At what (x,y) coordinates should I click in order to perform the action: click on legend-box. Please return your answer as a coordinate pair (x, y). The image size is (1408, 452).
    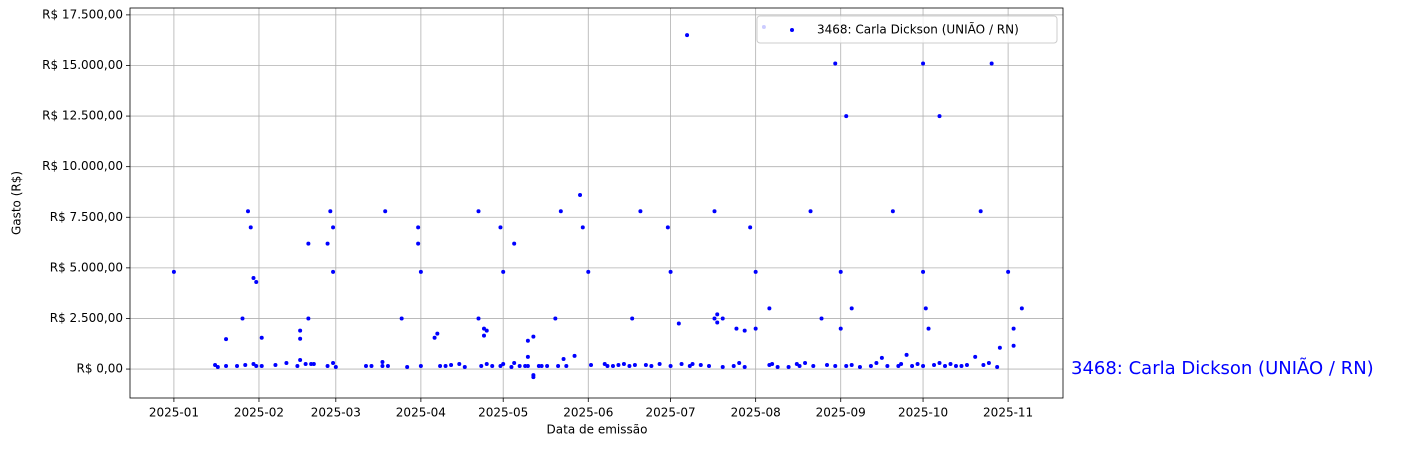
    Looking at the image, I should click on (907, 29).